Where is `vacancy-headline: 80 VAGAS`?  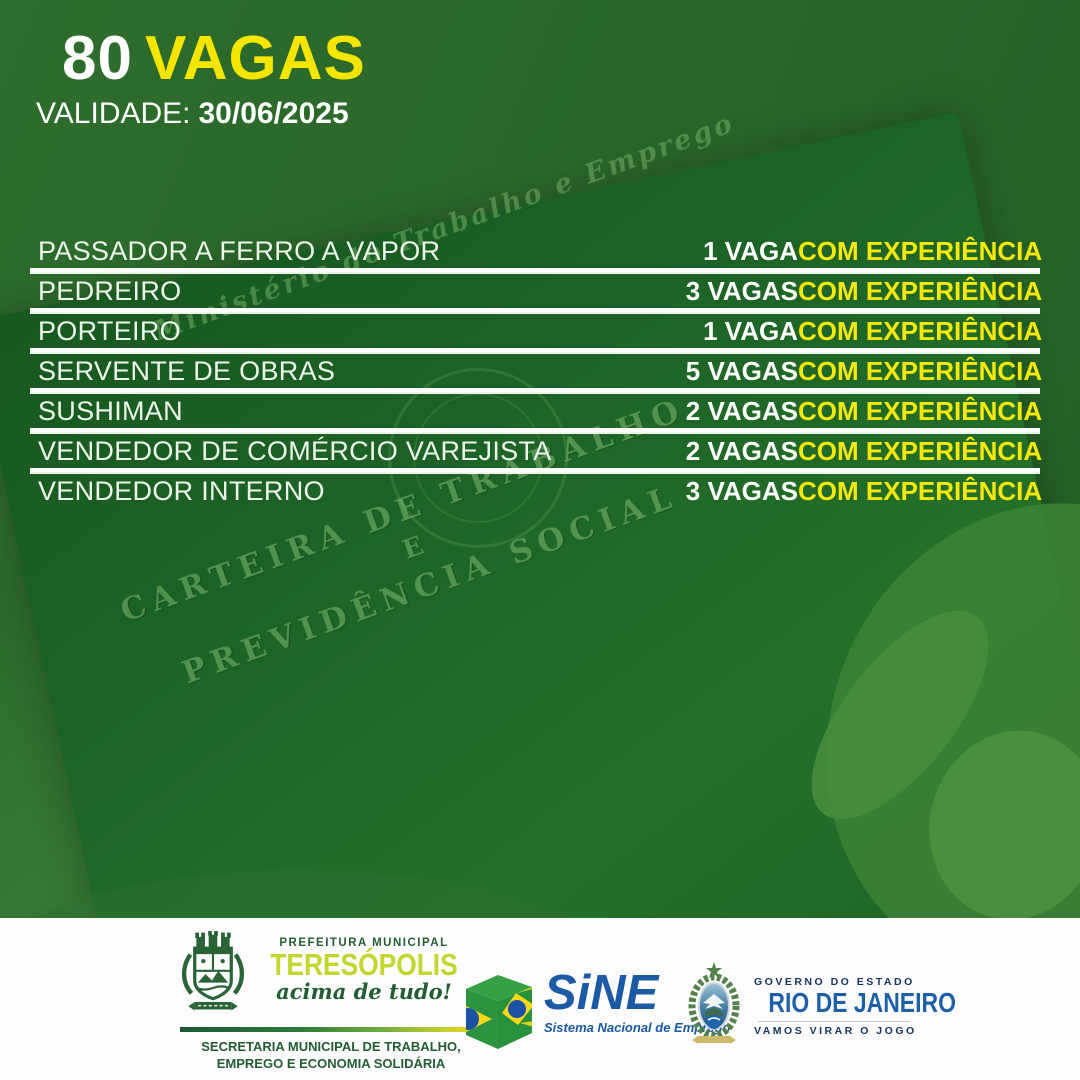 vacancy-headline: 80 VAGAS is located at coordinates (214, 58).